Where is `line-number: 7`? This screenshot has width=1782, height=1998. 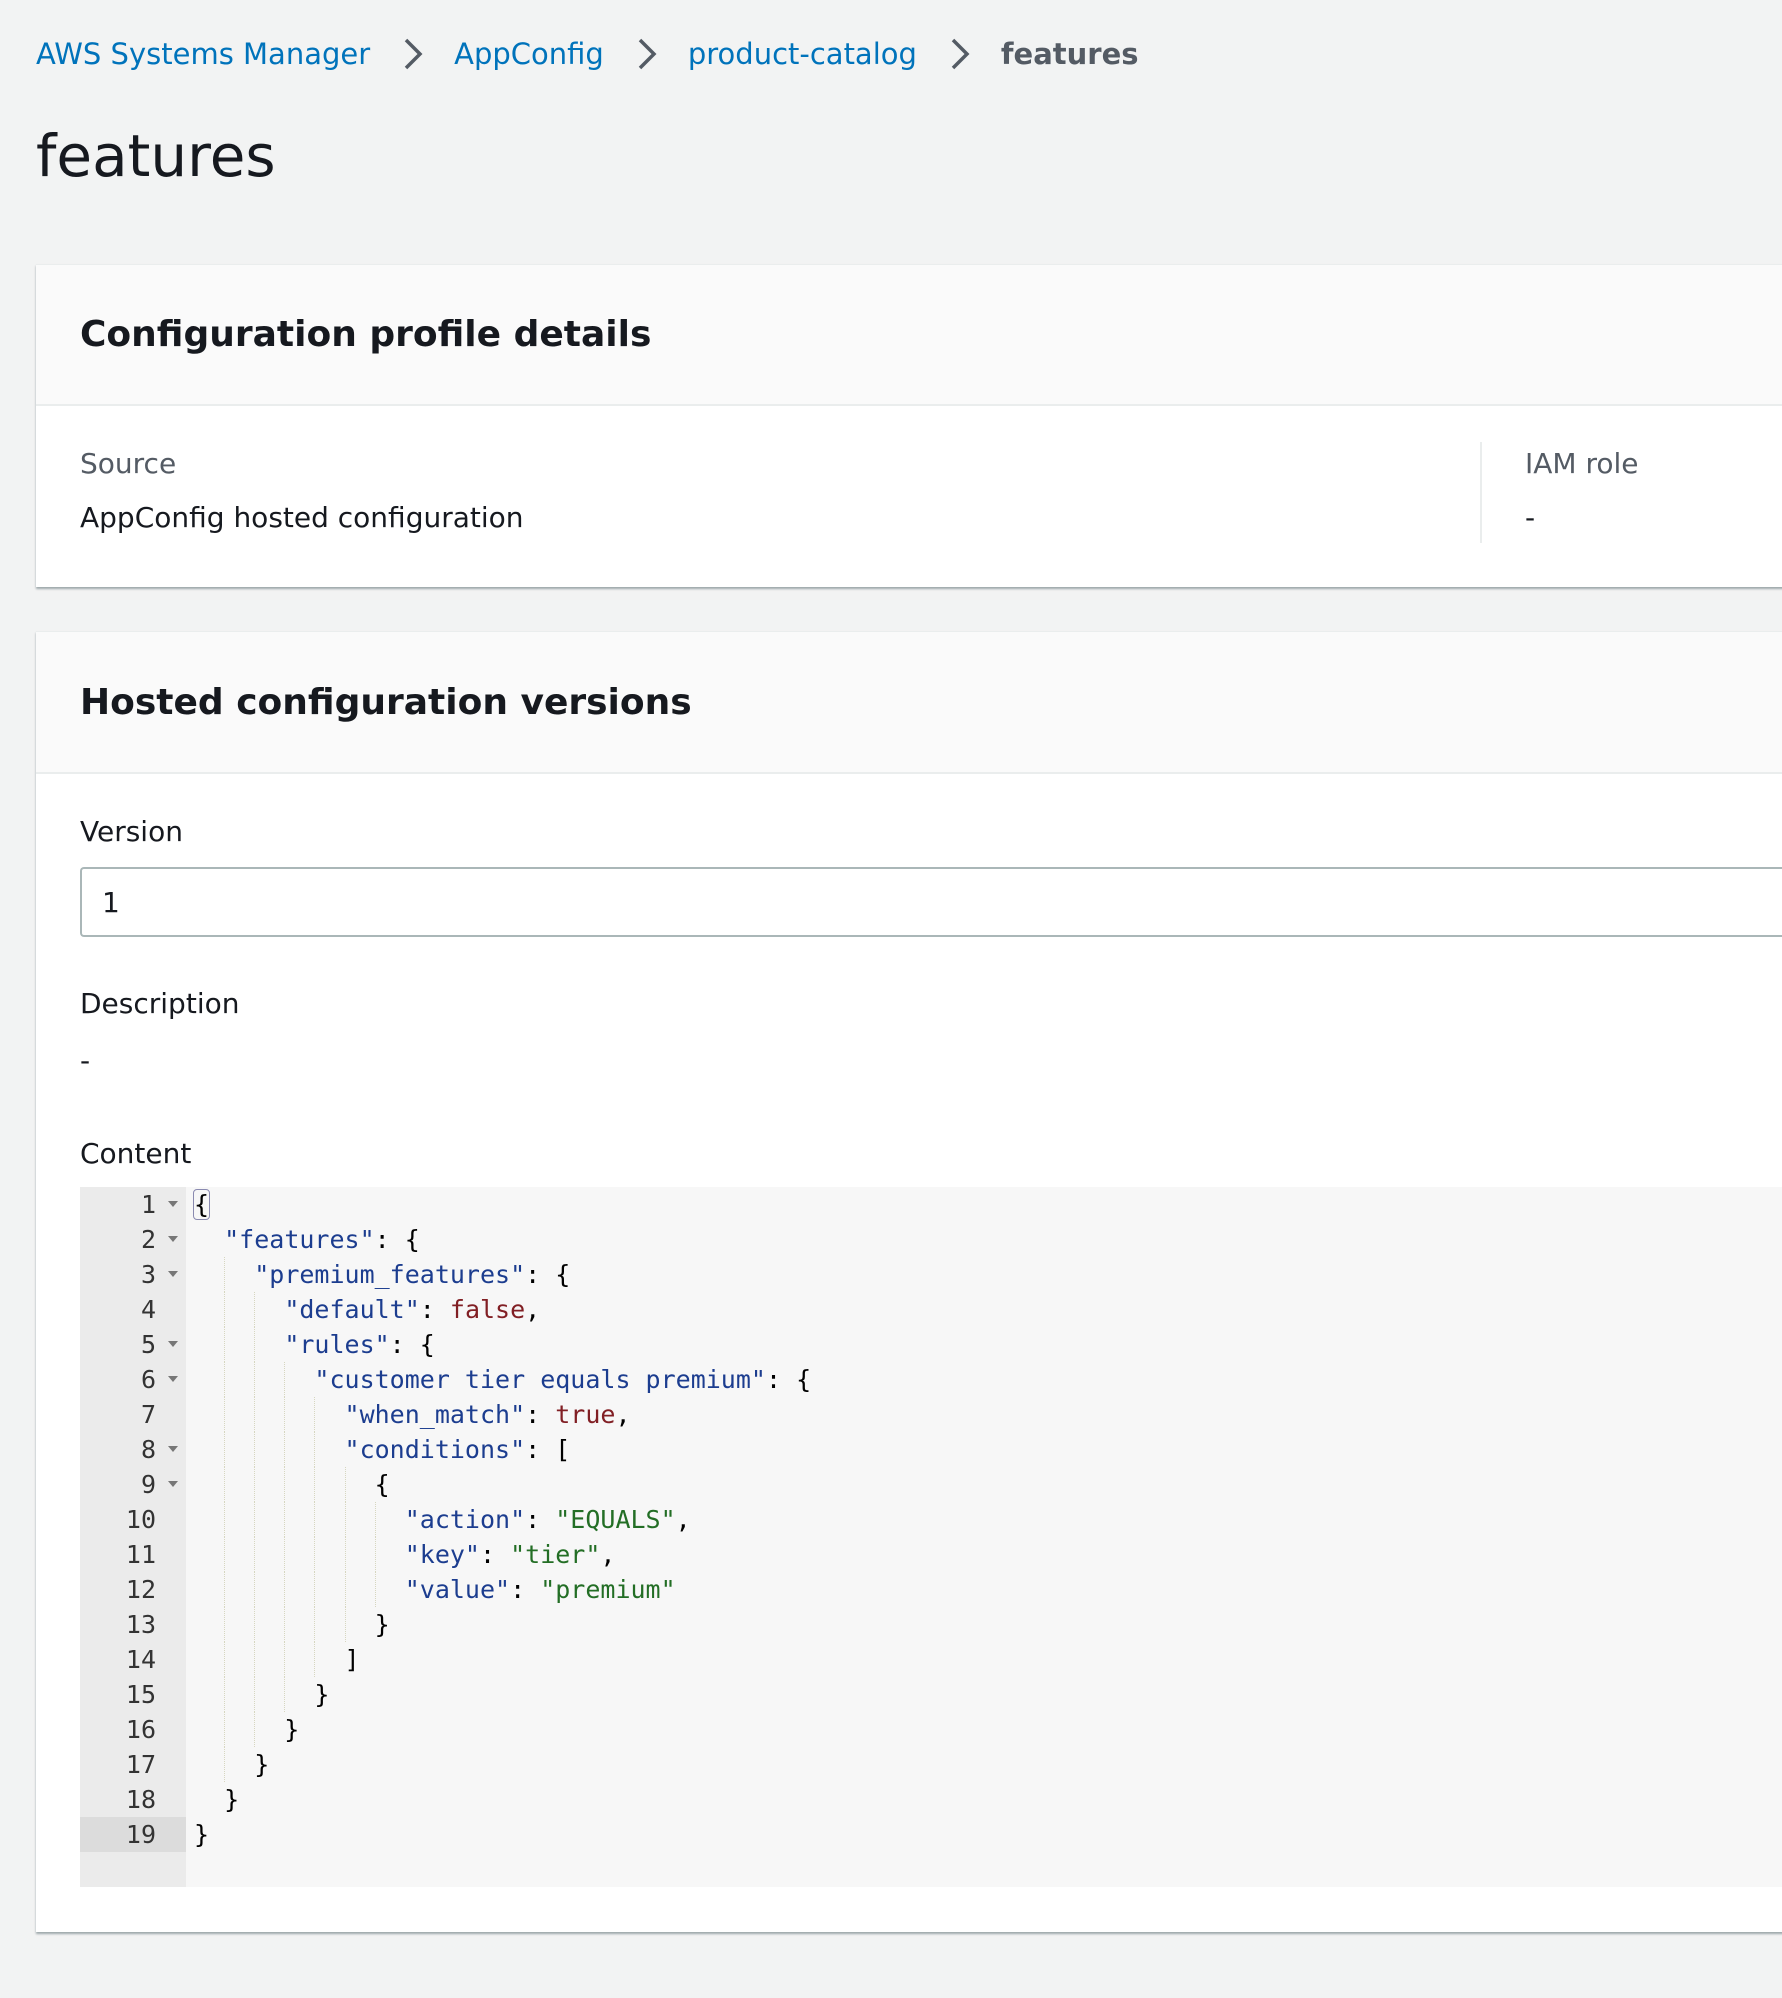
line-number: 7 is located at coordinates (148, 1414).